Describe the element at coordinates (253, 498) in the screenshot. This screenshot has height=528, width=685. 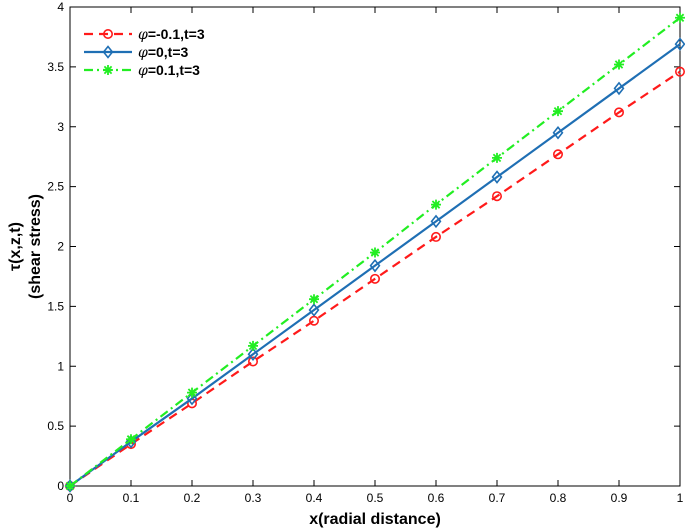
I see `x-tick-label: 0.3` at that location.